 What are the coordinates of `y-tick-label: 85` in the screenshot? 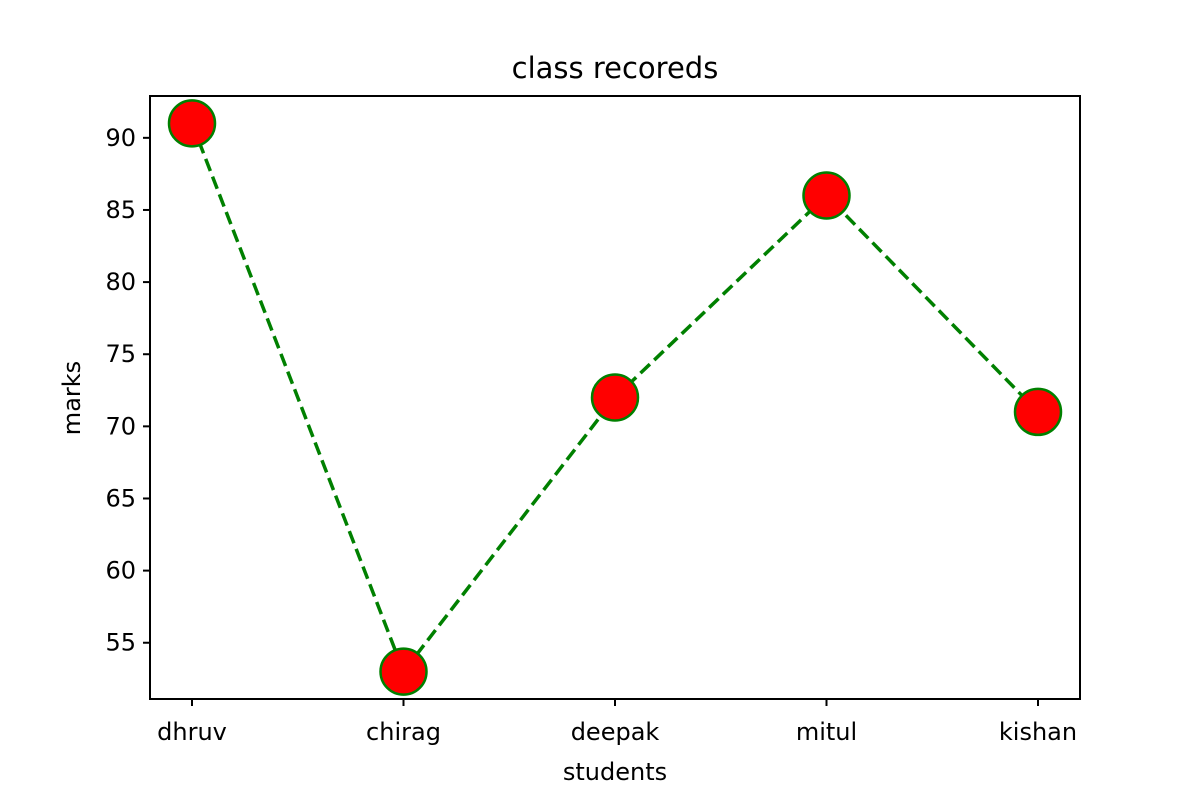 It's located at (120, 210).